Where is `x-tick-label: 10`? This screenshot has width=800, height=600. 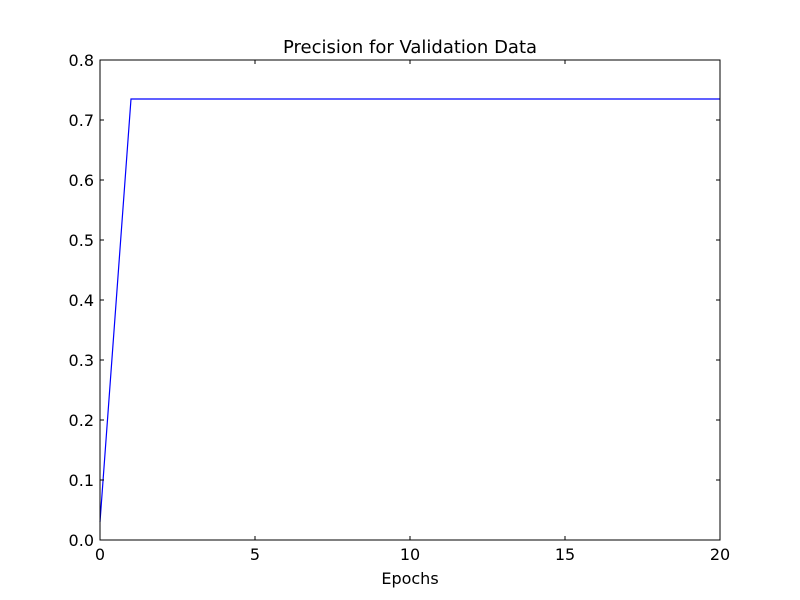
x-tick-label: 10 is located at coordinates (410, 554).